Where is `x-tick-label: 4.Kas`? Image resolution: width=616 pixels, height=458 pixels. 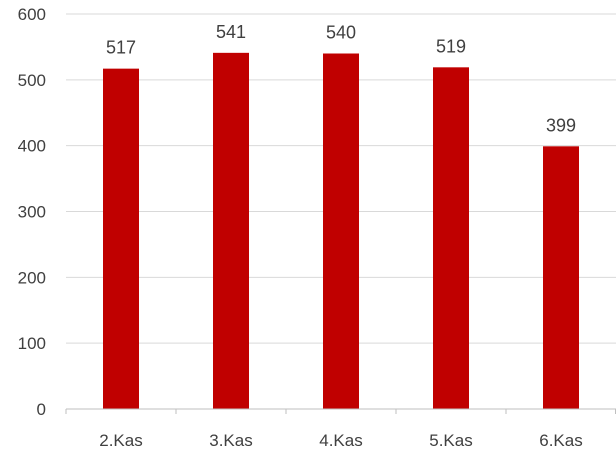
x-tick-label: 4.Kas is located at coordinates (340, 440).